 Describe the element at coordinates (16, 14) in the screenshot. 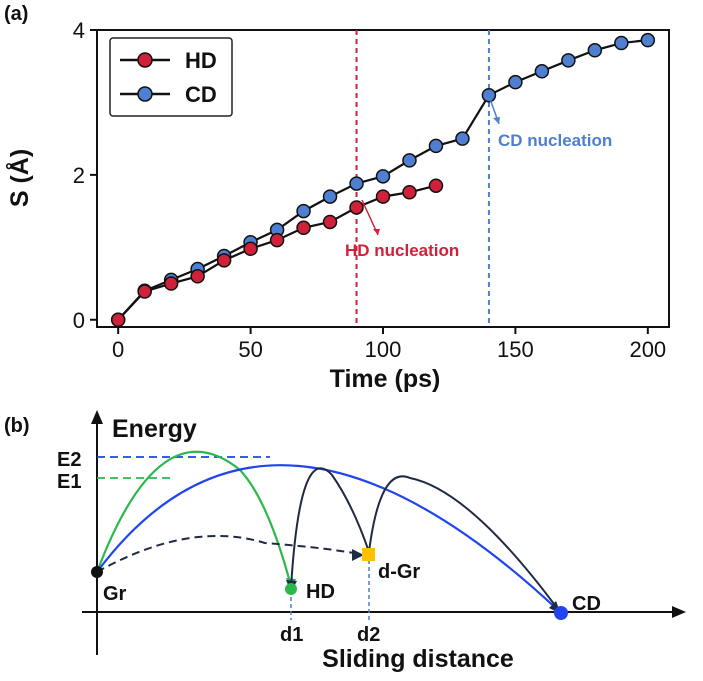

I see `panel-a-label: (a)` at that location.